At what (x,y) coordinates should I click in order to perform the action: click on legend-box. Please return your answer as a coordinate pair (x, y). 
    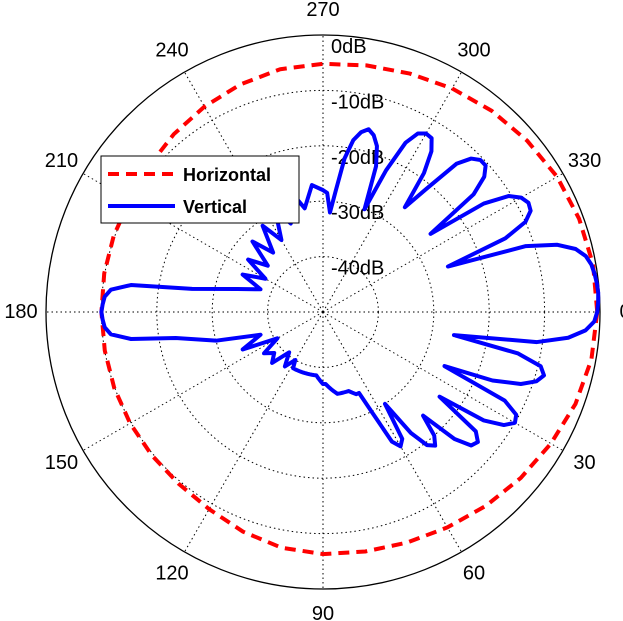
    Looking at the image, I should click on (200, 189).